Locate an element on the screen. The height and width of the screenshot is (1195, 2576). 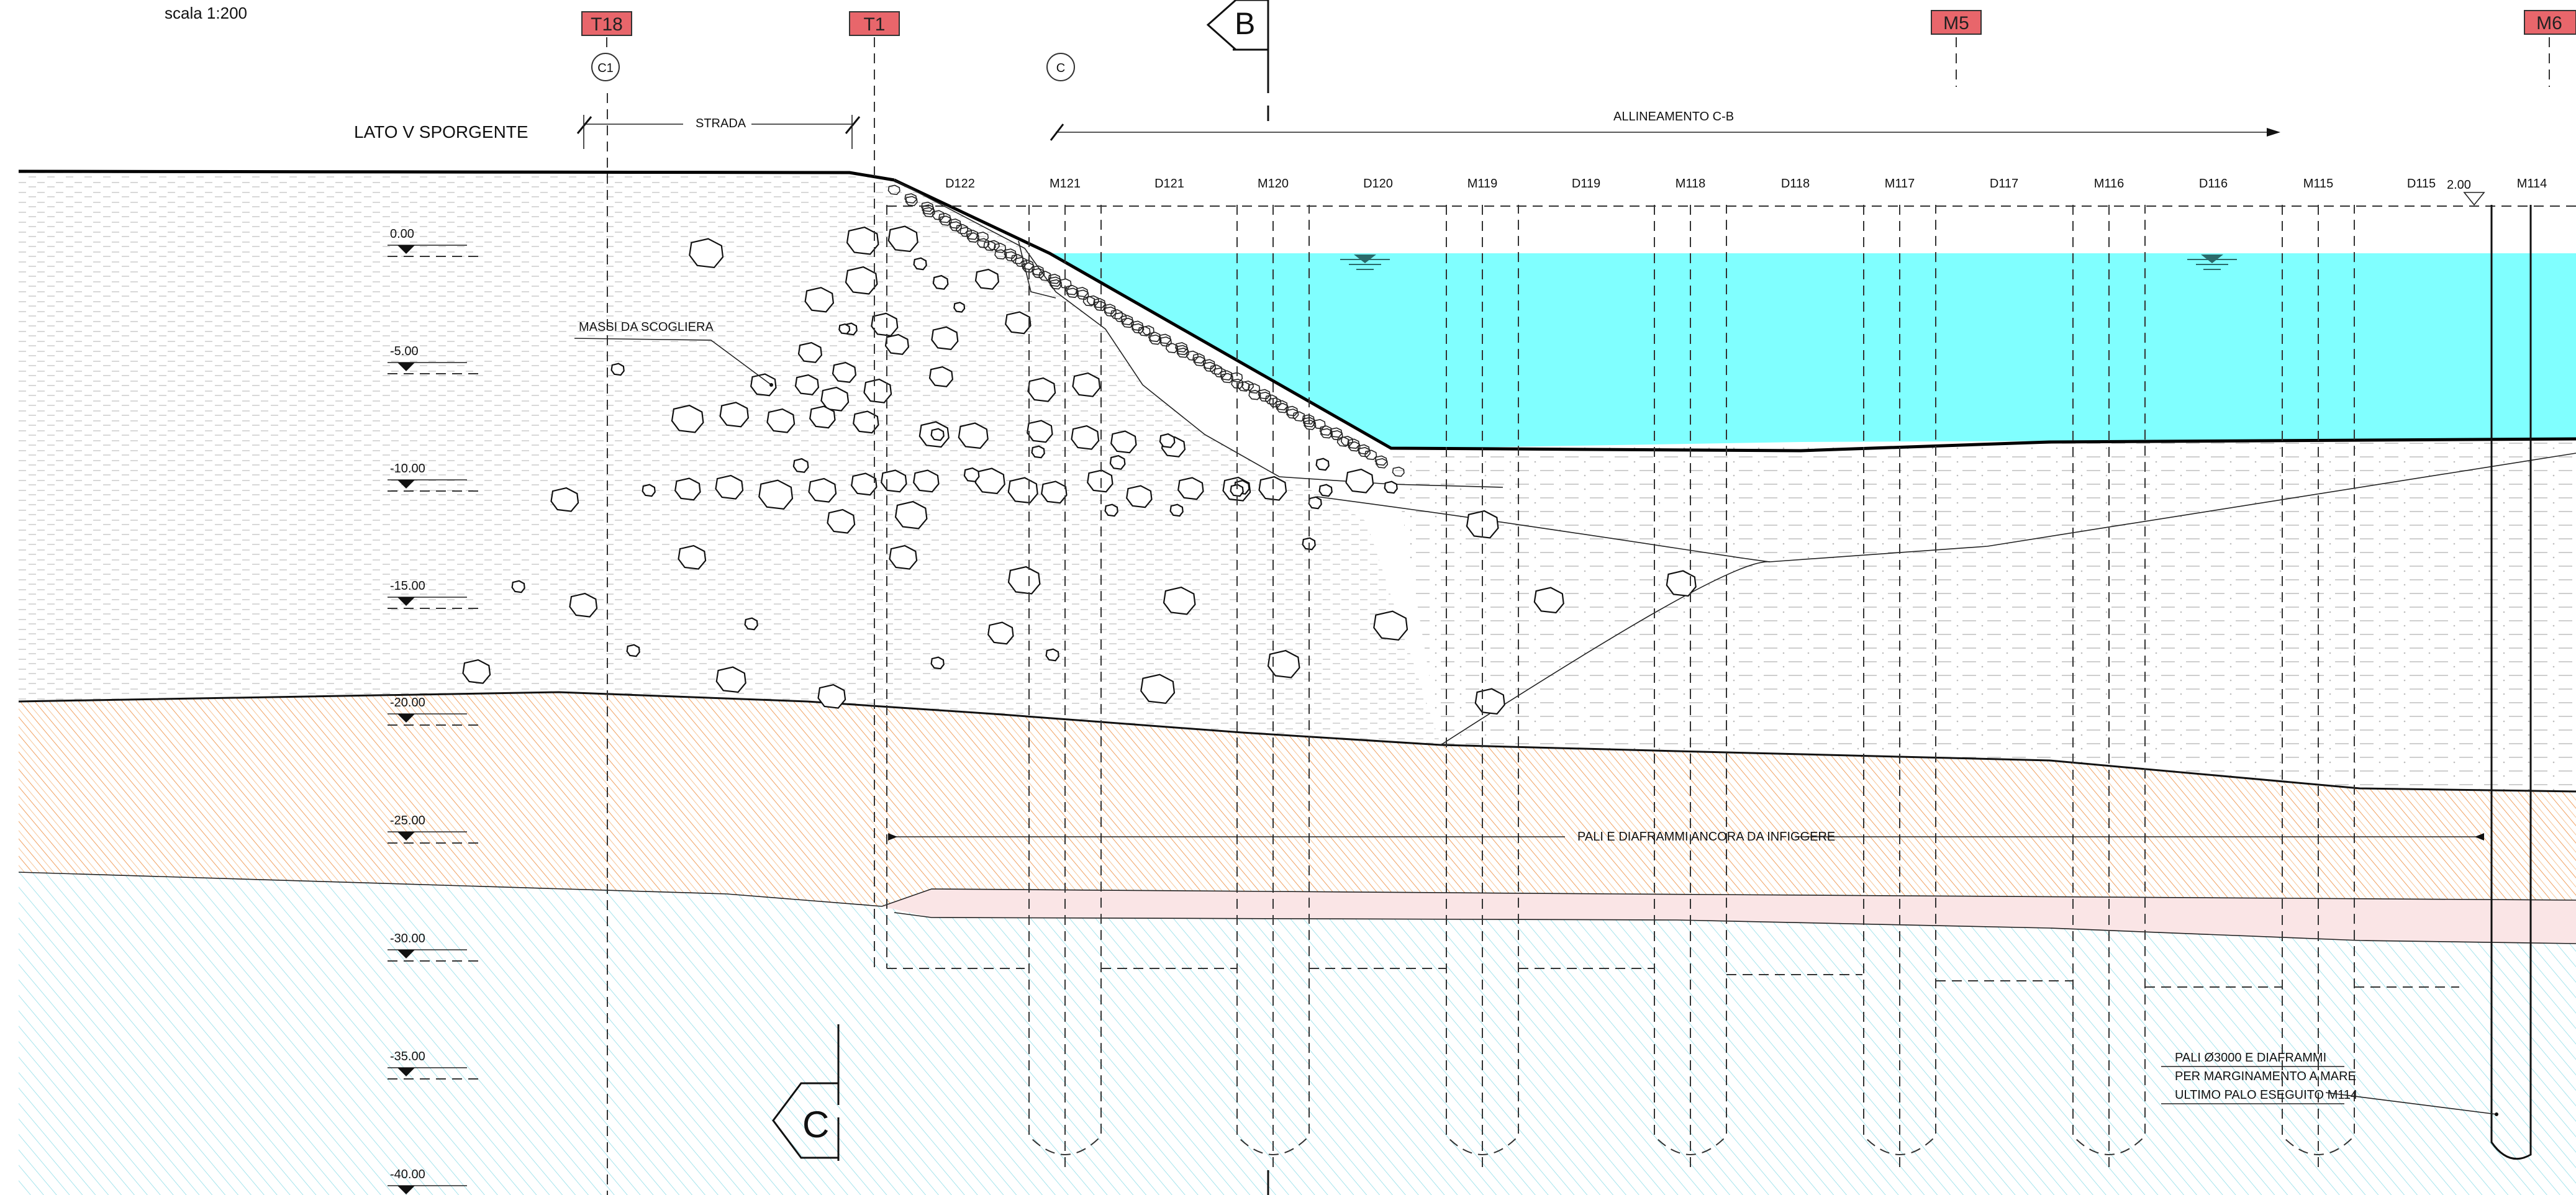
circle-marker-c1: C1 is located at coordinates (605, 67).